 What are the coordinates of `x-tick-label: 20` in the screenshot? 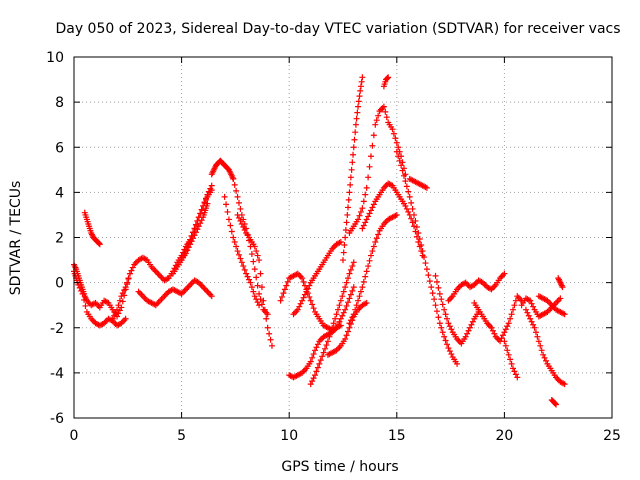 It's located at (504, 436).